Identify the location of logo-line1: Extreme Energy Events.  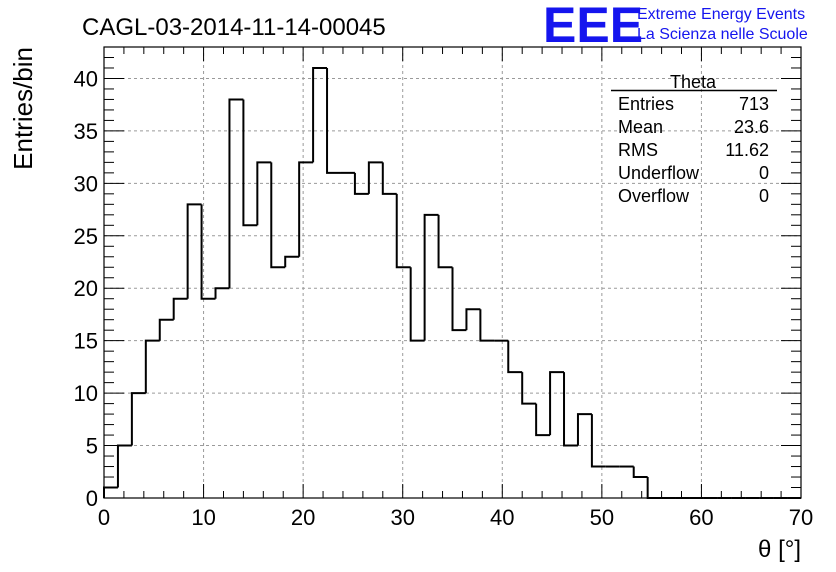
(721, 14).